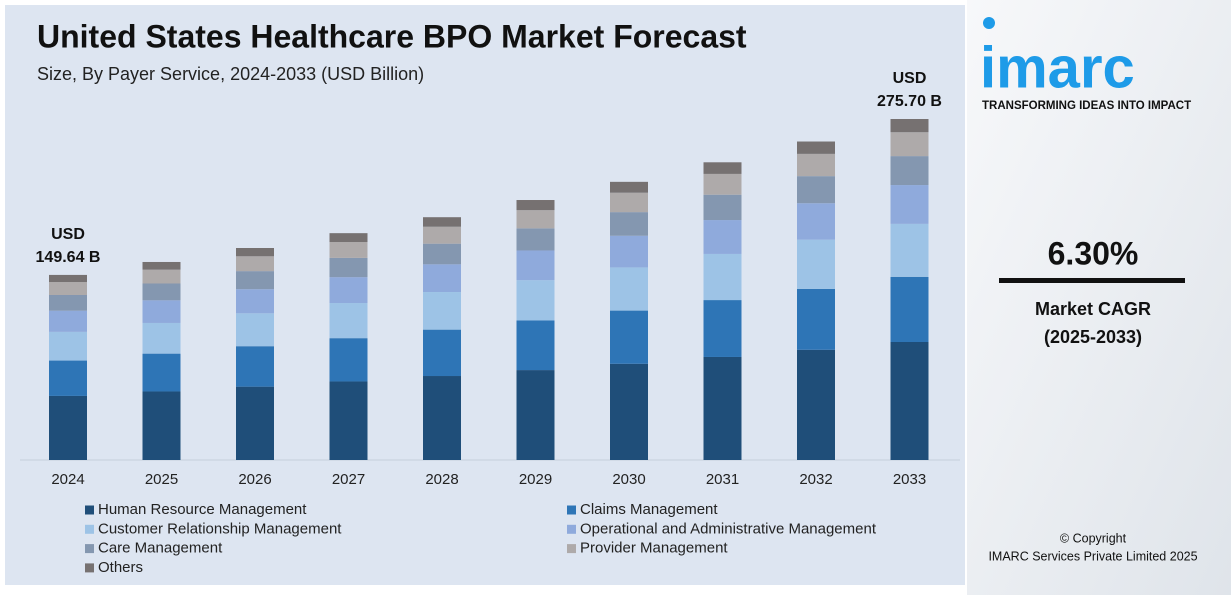 The image size is (1231, 600). I want to click on legend-label: Others, so click(120, 567).